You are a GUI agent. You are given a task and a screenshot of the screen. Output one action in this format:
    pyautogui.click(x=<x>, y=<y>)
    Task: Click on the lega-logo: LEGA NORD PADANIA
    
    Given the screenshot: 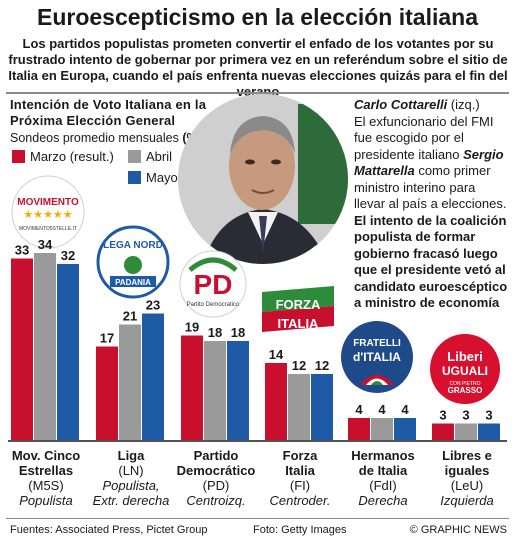 What is the action you would take?
    pyautogui.click(x=133, y=262)
    